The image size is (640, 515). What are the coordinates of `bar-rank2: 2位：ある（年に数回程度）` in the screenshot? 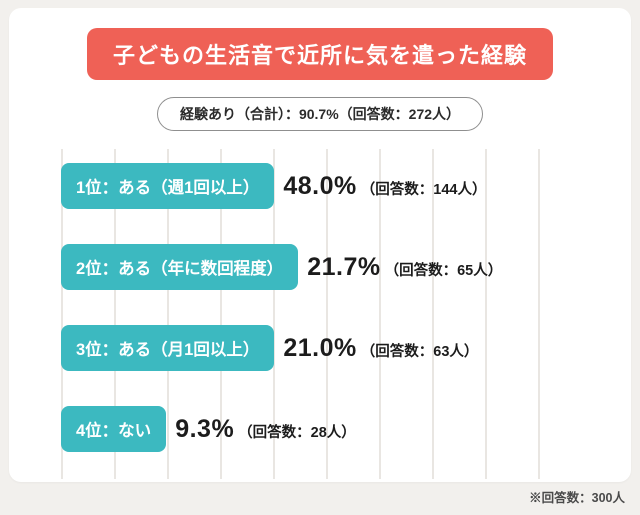 It's located at (180, 267).